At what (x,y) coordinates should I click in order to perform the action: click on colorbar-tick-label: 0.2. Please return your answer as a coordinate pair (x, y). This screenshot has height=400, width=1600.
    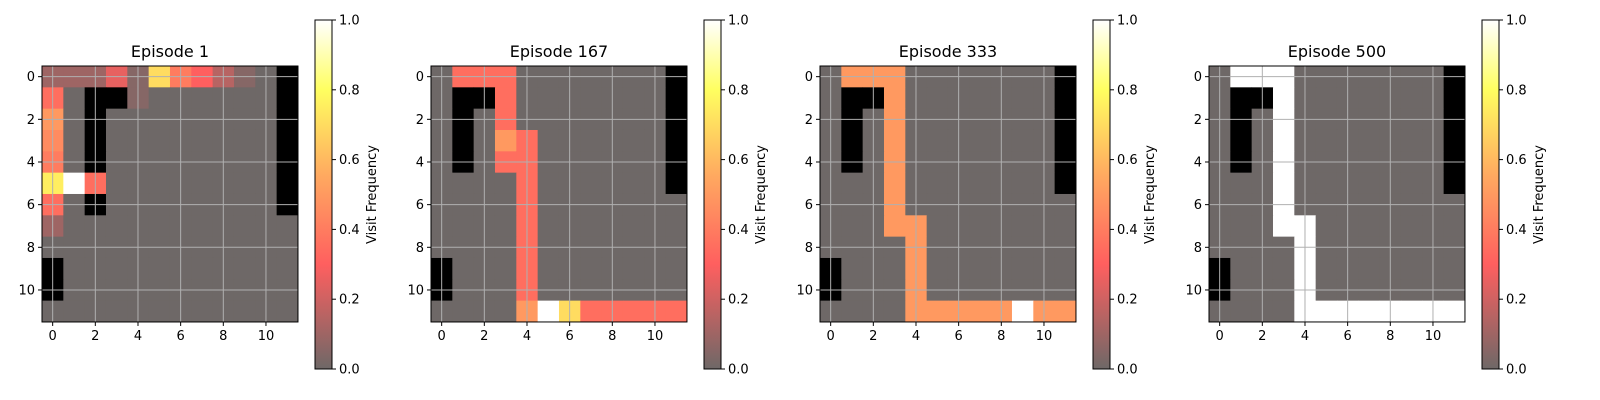
    Looking at the image, I should click on (738, 300).